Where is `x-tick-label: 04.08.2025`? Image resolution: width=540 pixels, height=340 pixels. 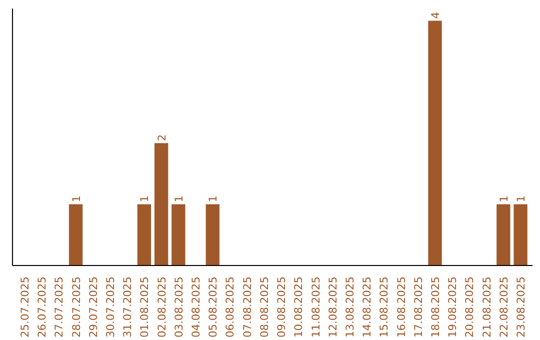 x-tick-label: 04.08.2025 is located at coordinates (196, 307).